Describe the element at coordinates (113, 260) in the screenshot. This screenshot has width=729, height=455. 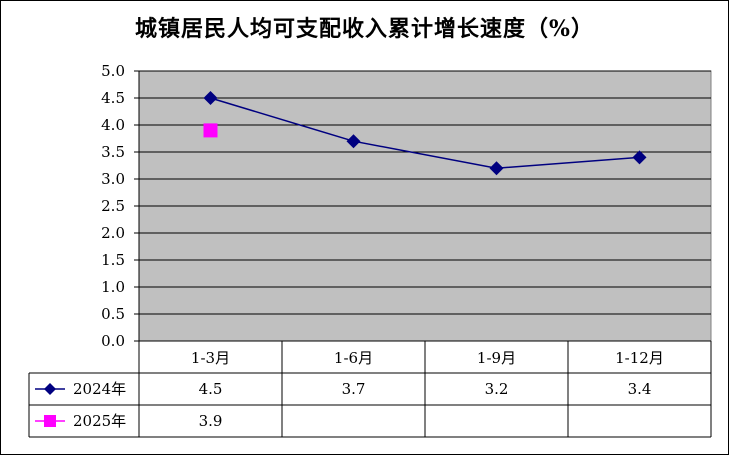
I see `y-tick-label: 1.5` at that location.